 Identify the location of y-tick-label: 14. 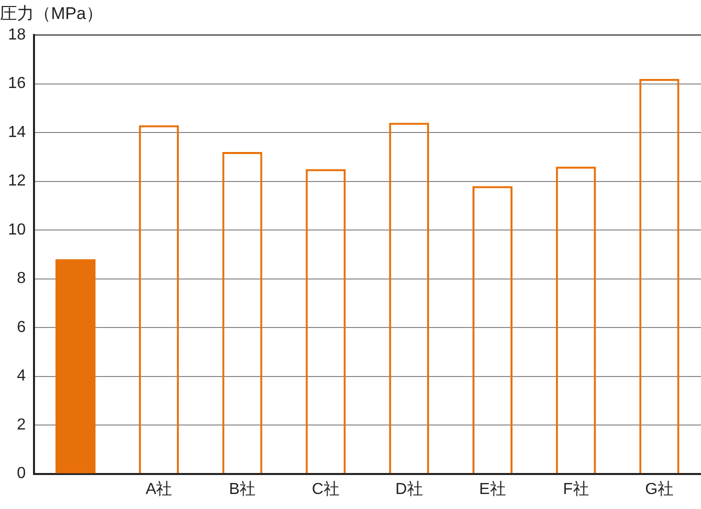
(17, 132).